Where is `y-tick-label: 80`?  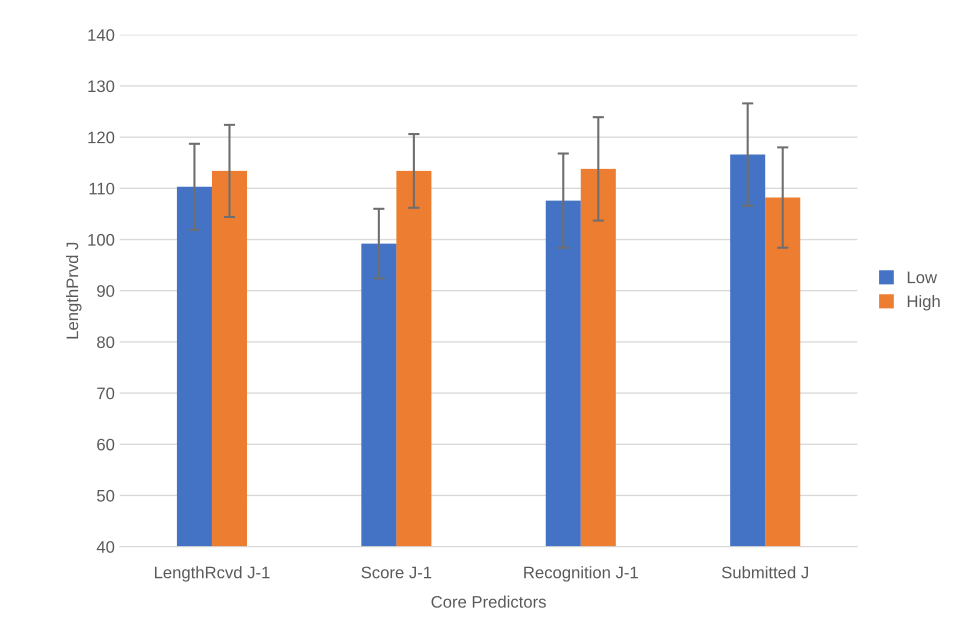 y-tick-label: 80 is located at coordinates (105, 342).